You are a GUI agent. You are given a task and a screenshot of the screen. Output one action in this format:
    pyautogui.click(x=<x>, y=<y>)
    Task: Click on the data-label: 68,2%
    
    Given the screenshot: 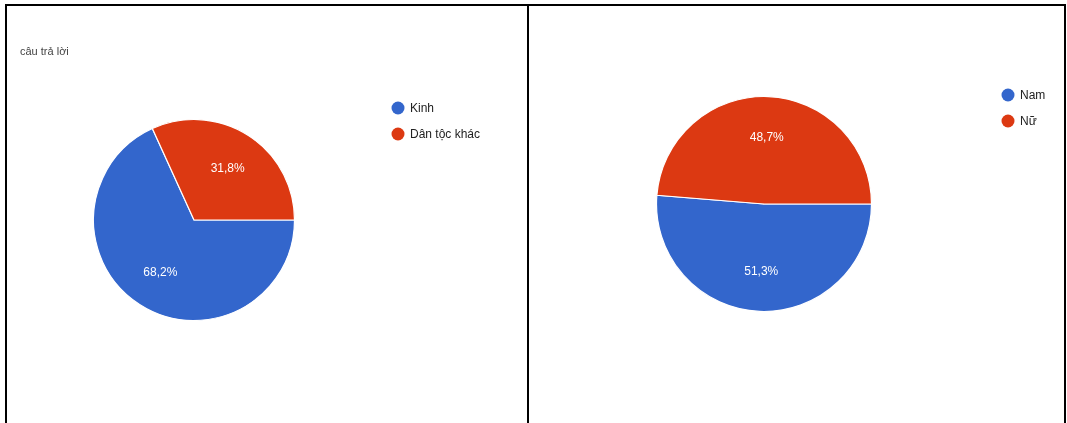 What is the action you would take?
    pyautogui.click(x=160, y=272)
    